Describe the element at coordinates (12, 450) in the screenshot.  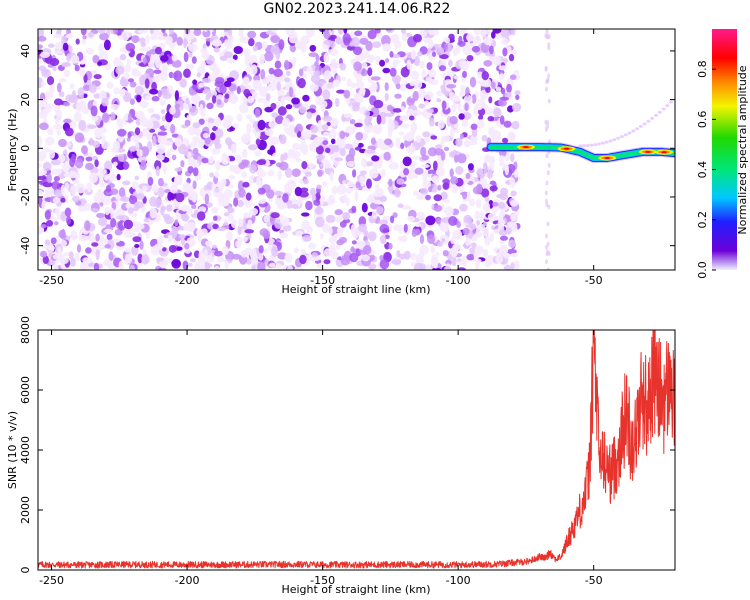
I see `snr-y-axis-label: SNR (10 * v/v)` at that location.